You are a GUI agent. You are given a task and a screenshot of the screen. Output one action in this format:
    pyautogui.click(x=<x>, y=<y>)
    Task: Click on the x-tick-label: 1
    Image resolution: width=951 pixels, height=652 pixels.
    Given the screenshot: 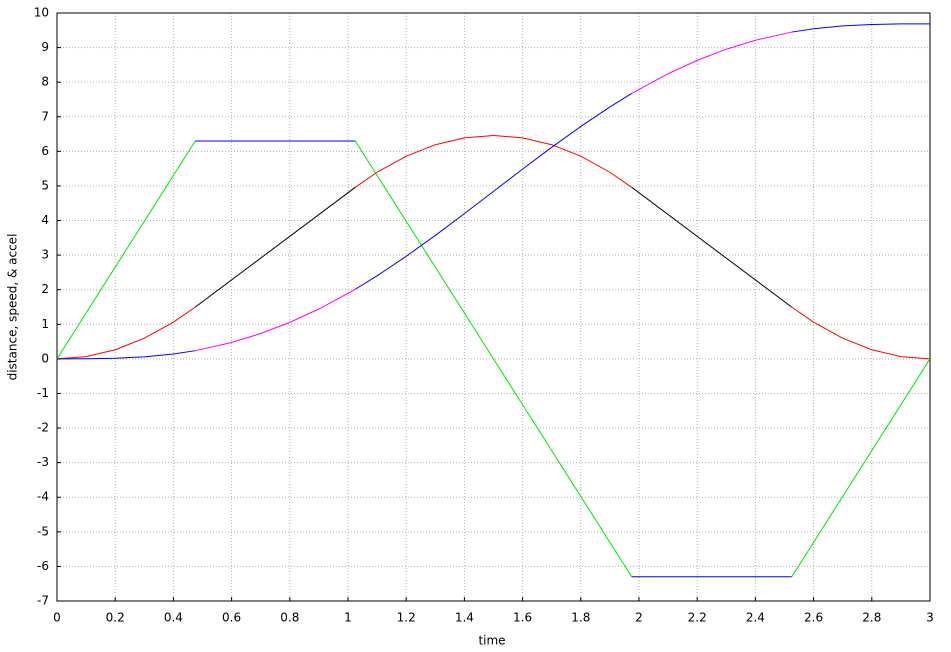 What is the action you would take?
    pyautogui.click(x=348, y=618)
    